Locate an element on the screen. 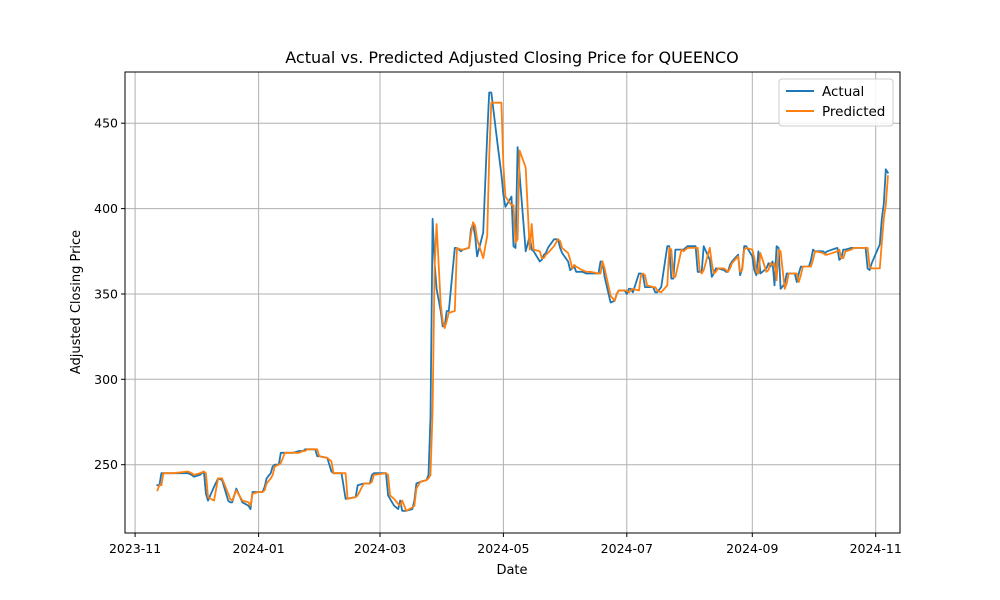  x-tick-label: 2024-05 is located at coordinates (503, 548).